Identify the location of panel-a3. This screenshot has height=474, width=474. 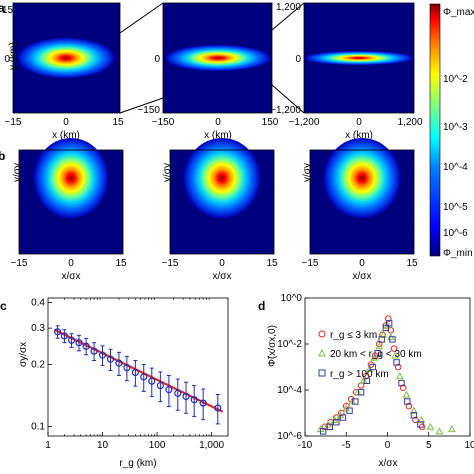
(359, 58).